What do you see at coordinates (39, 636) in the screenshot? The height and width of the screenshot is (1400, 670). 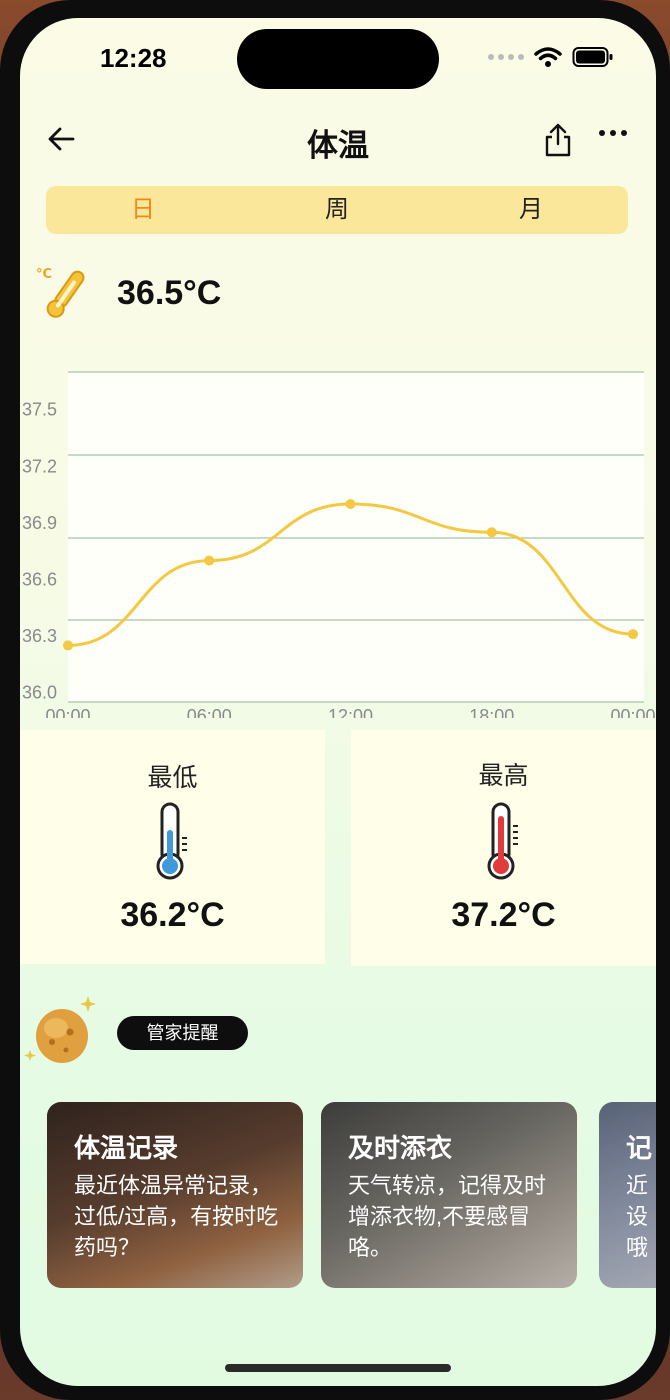 I see `y-tick-label: 36.3` at bounding box center [39, 636].